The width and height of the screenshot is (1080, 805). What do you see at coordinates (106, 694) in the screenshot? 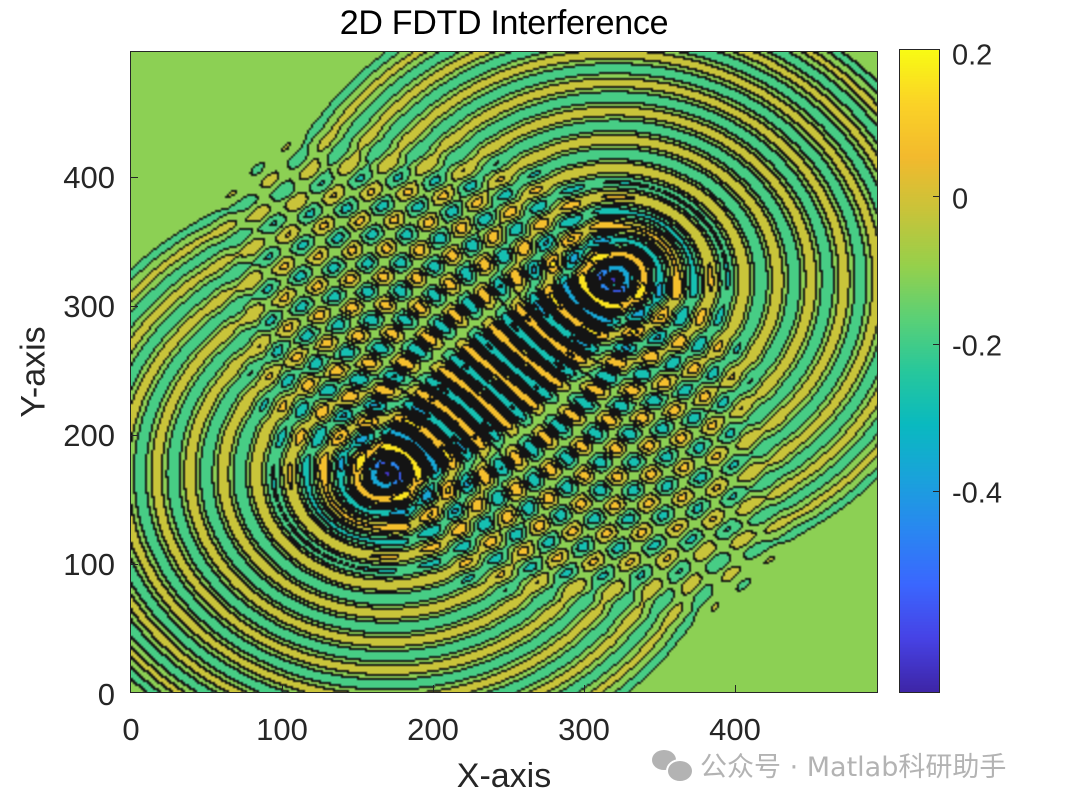
I see `y-tick-label: 0` at bounding box center [106, 694].